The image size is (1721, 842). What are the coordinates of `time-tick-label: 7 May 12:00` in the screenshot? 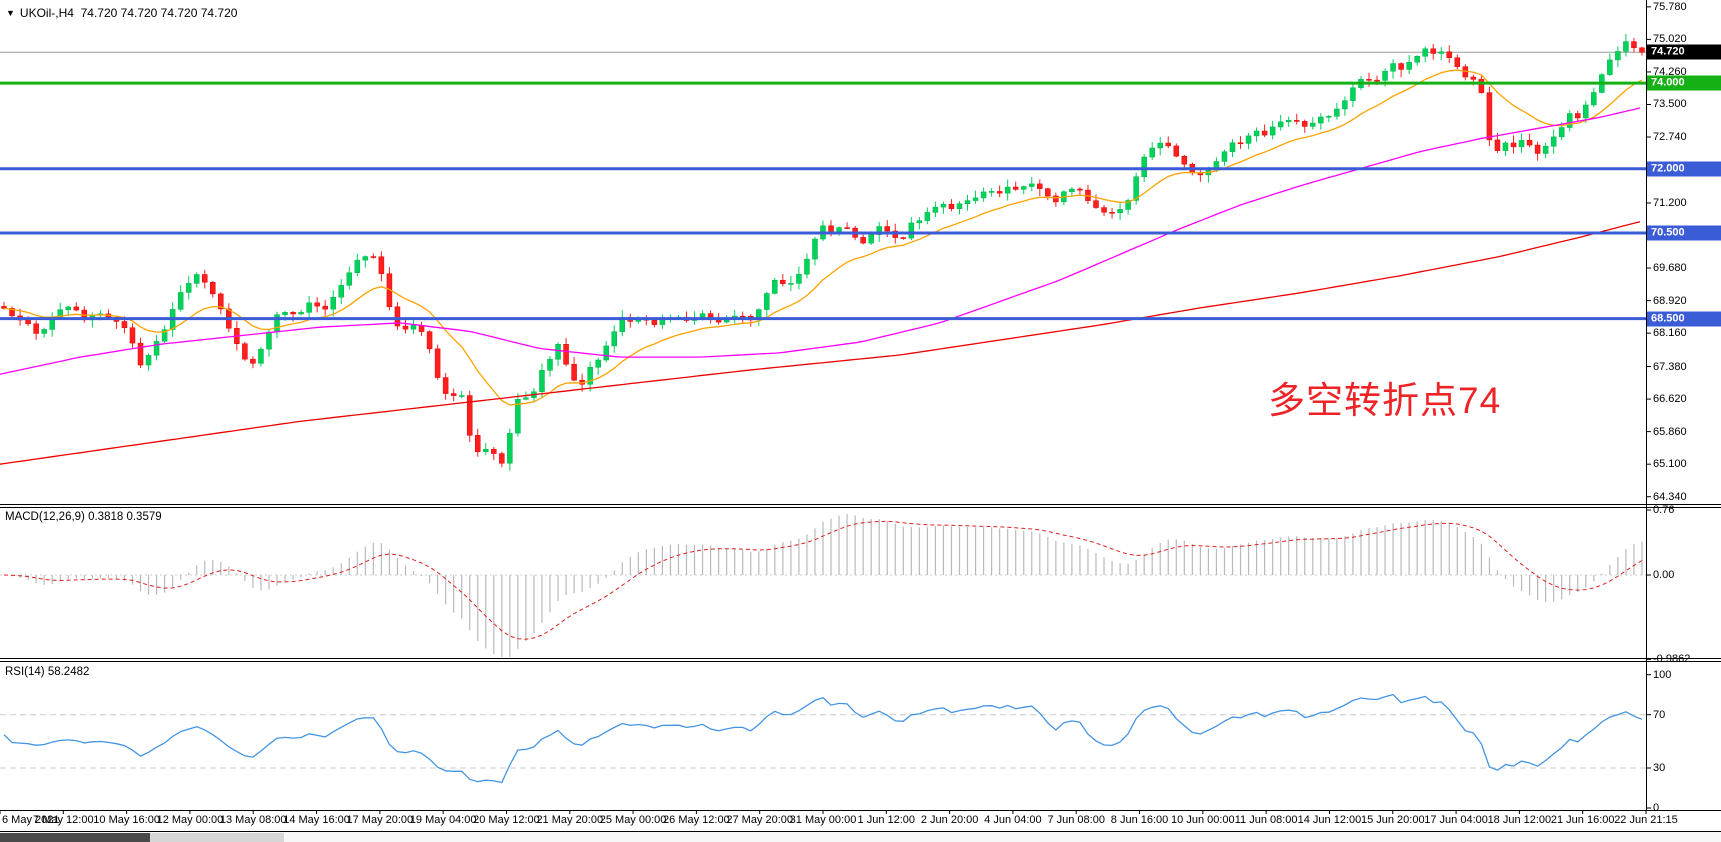 It's located at (63, 820).